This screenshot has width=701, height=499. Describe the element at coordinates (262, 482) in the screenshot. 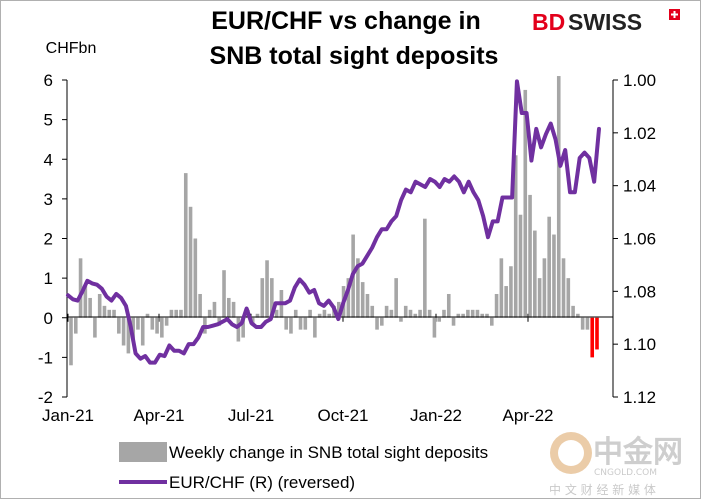

I see `legend-line-label: EUR/CHF (R) (reversed)` at that location.